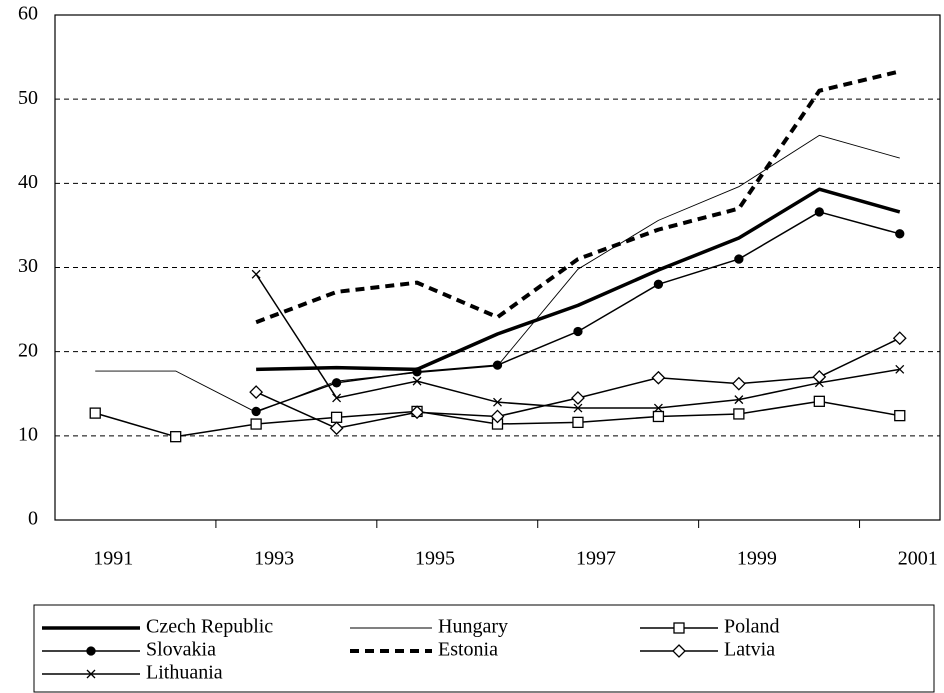 This screenshot has width=944, height=693. I want to click on legend-box, so click(484, 648).